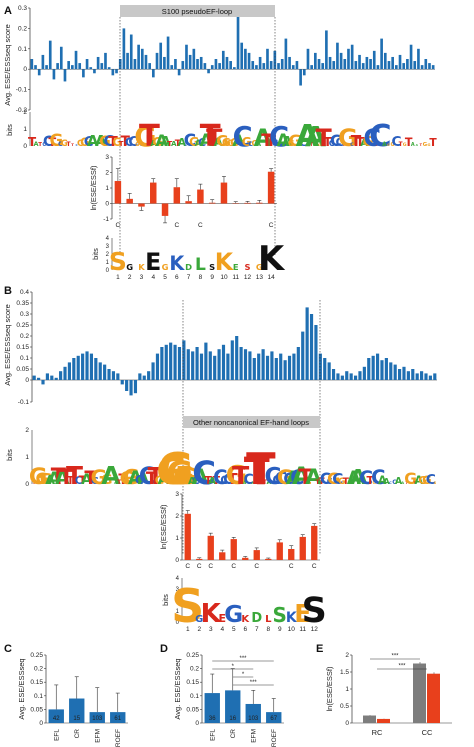  I want to click on A-top-ytick-label: 0.2, so click(22, 28).